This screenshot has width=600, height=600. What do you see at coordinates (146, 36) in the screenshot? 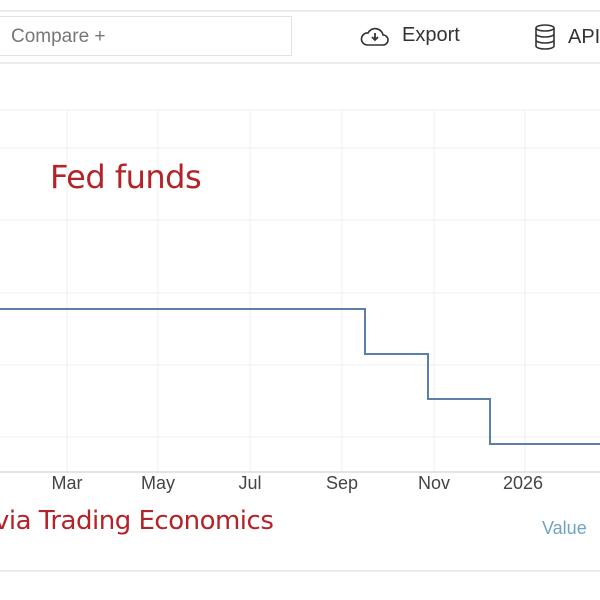
I see `compare-input: Compare +` at bounding box center [146, 36].